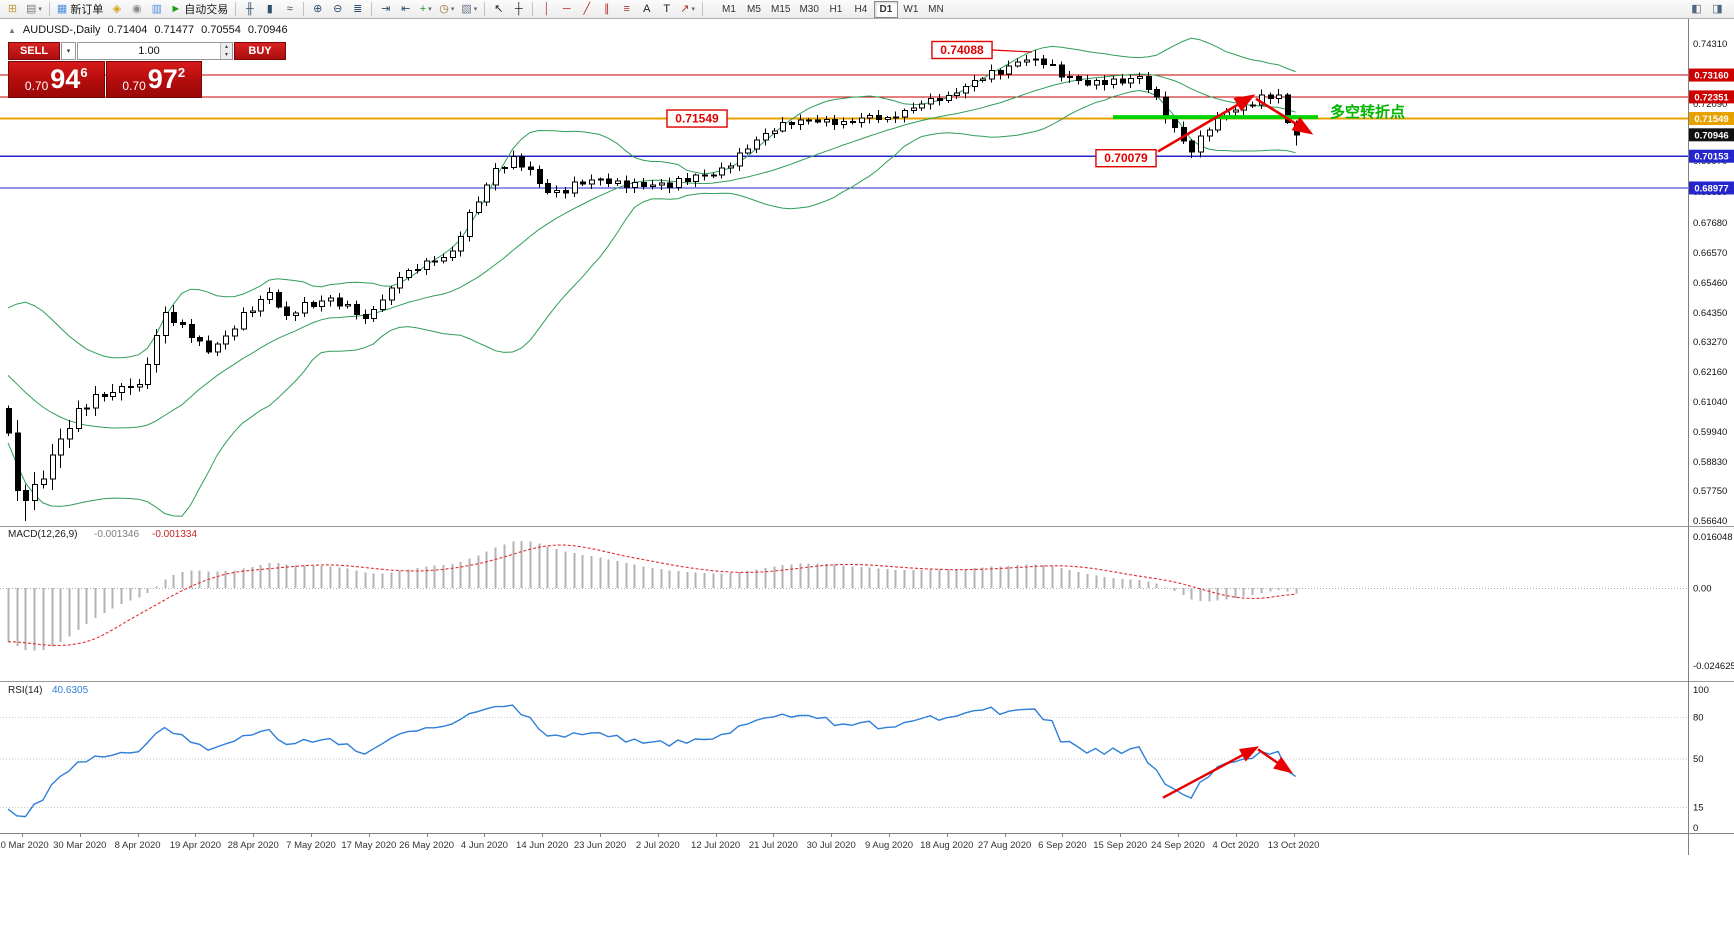 This screenshot has width=1734, height=945. What do you see at coordinates (1710, 372) in the screenshot?
I see `price-tick-label: 0.62160` at bounding box center [1710, 372].